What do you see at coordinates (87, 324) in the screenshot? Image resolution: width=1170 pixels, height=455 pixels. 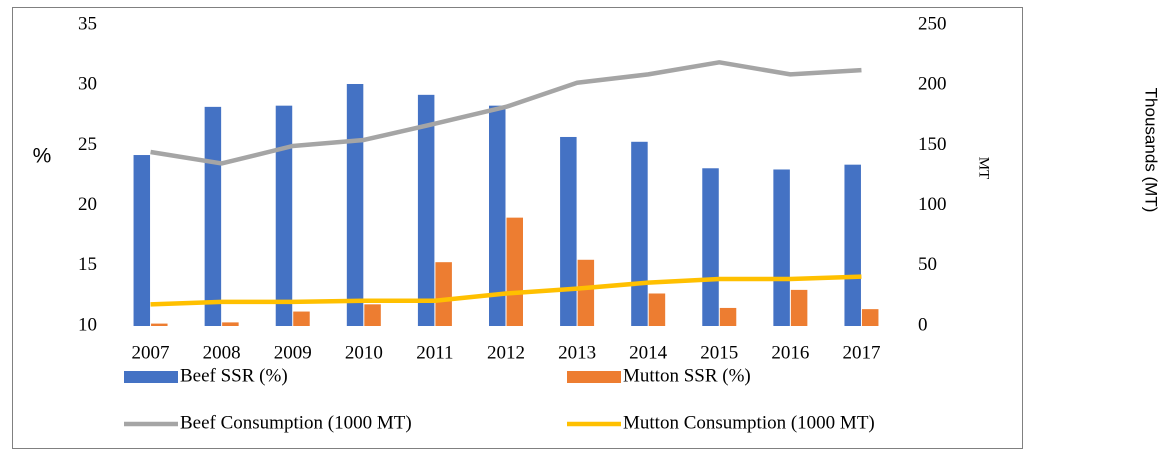 I see `y-tick-label: 10` at bounding box center [87, 324].